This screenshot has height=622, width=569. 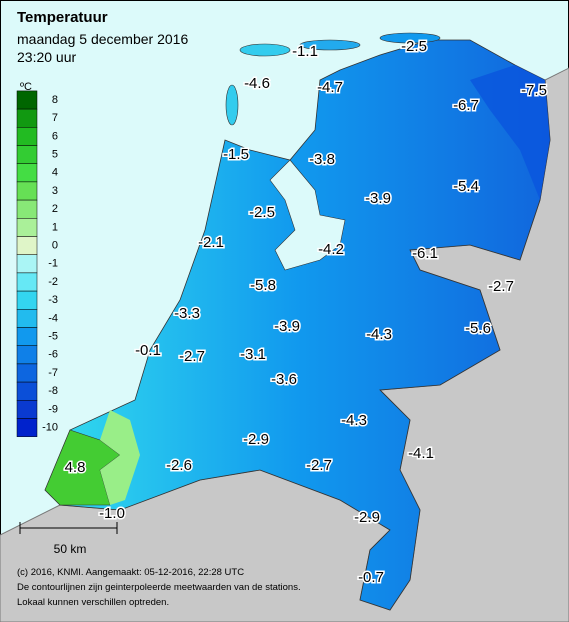 I want to click on station-value: -3.8, so click(x=322, y=159).